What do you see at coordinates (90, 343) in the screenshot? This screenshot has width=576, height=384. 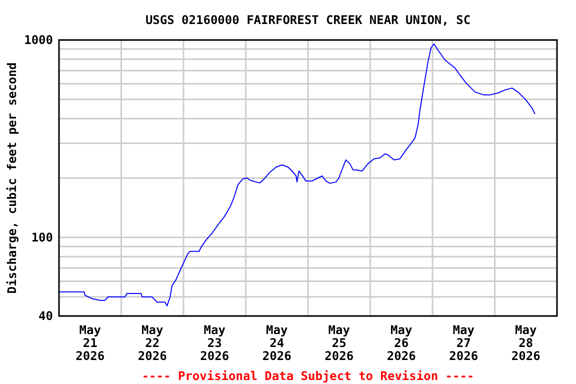 I see `x-tick-label: May 21 2026` at bounding box center [90, 343].